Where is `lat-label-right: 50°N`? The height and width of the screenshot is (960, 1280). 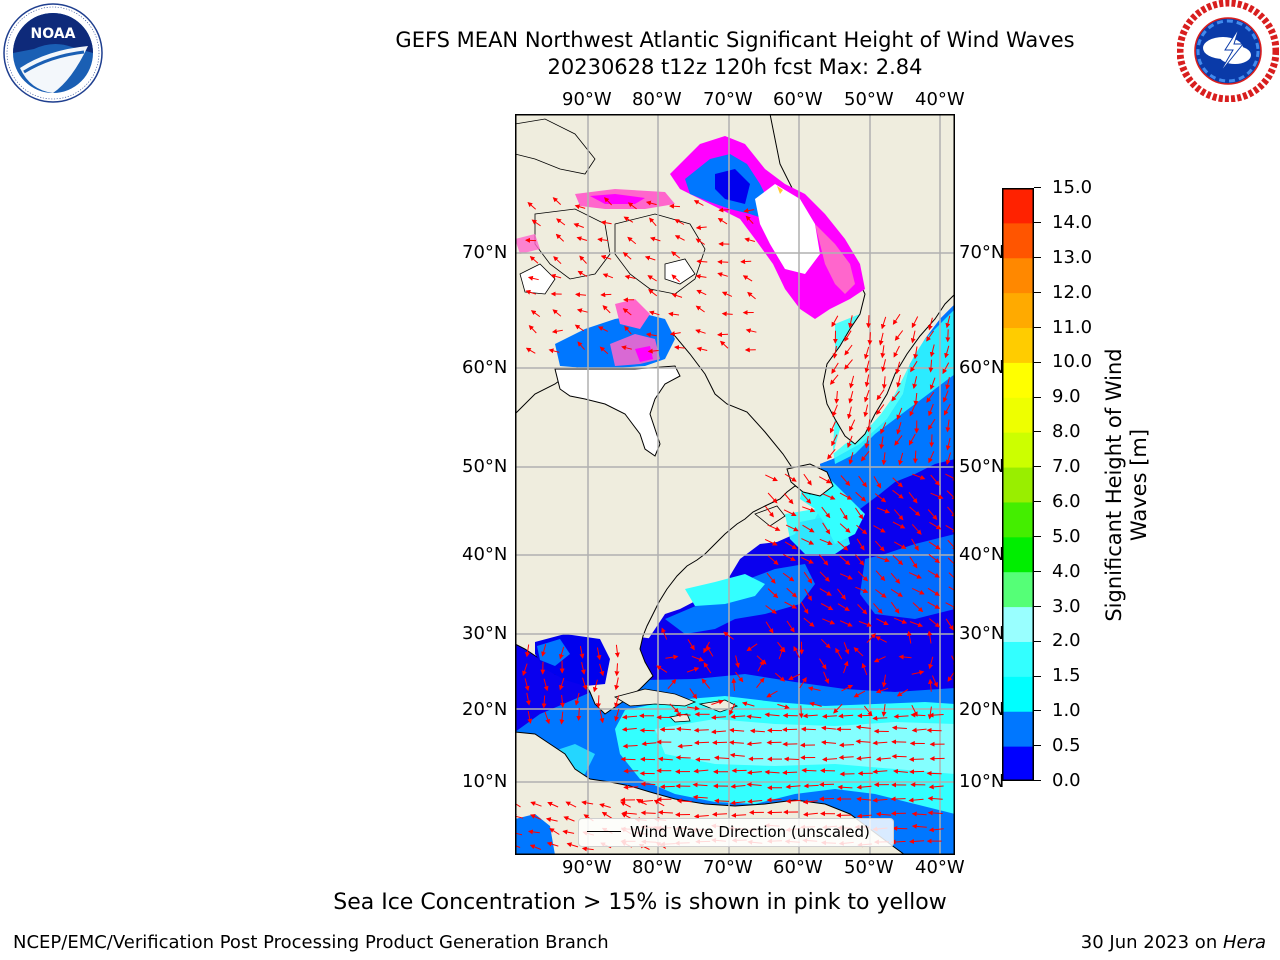
lat-label-right: 50°N is located at coordinates (982, 466).